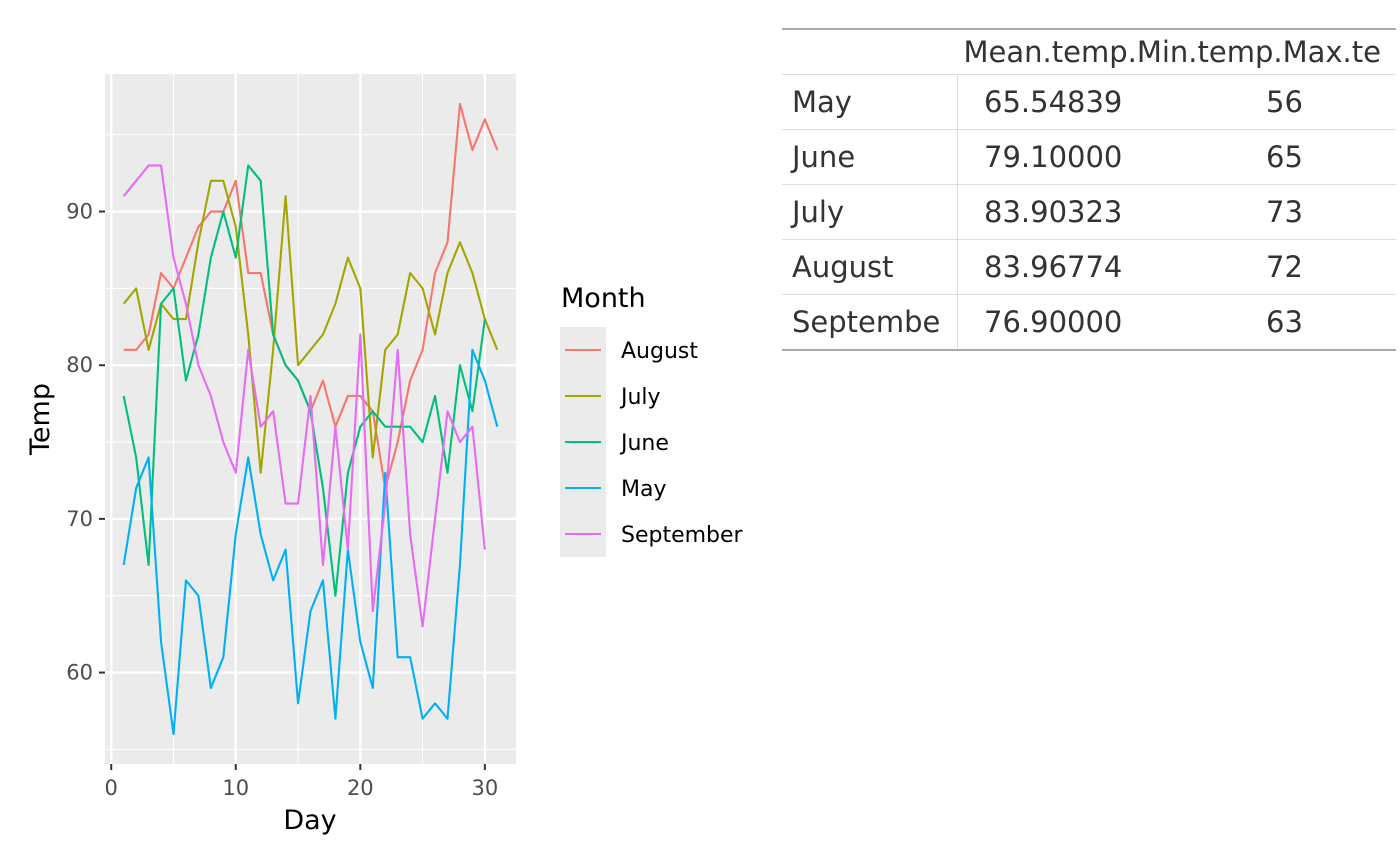  Describe the element at coordinates (1053, 157) in the screenshot. I see `table-cell: 79.10000` at that location.